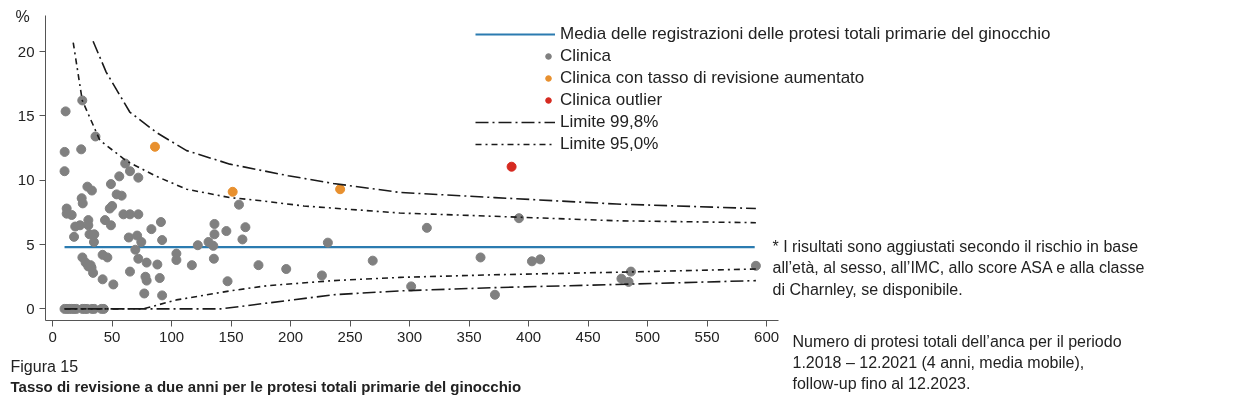 This screenshot has height=401, width=1254. I want to click on legend-label: Limite 95,0%, so click(609, 144).